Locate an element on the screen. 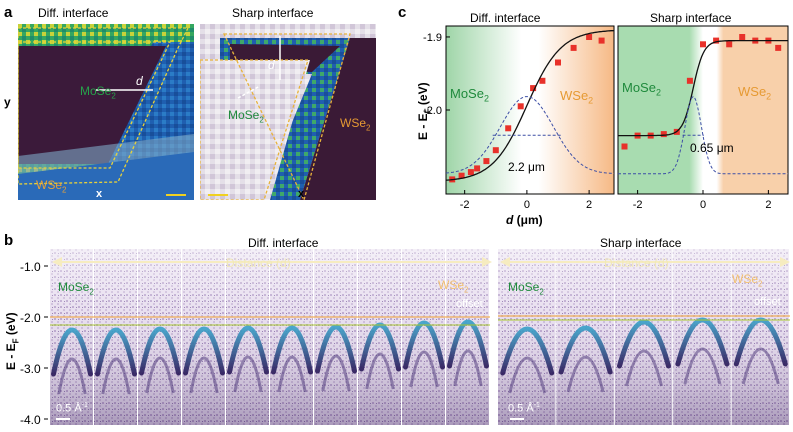 This screenshot has width=793, height=432. sharp-map-wse2-label: WSe2 is located at coordinates (355, 124).